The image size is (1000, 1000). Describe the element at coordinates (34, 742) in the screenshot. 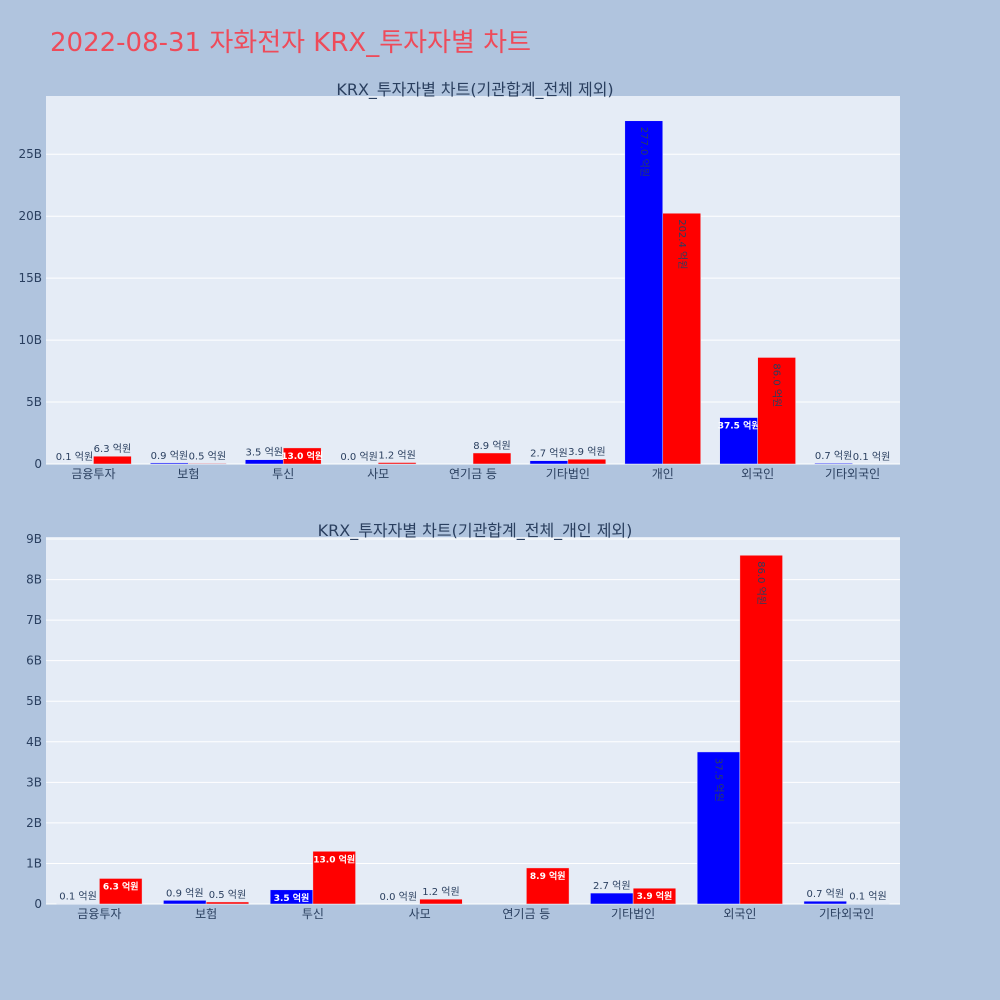

I see `y-tick-label: 4B` at that location.